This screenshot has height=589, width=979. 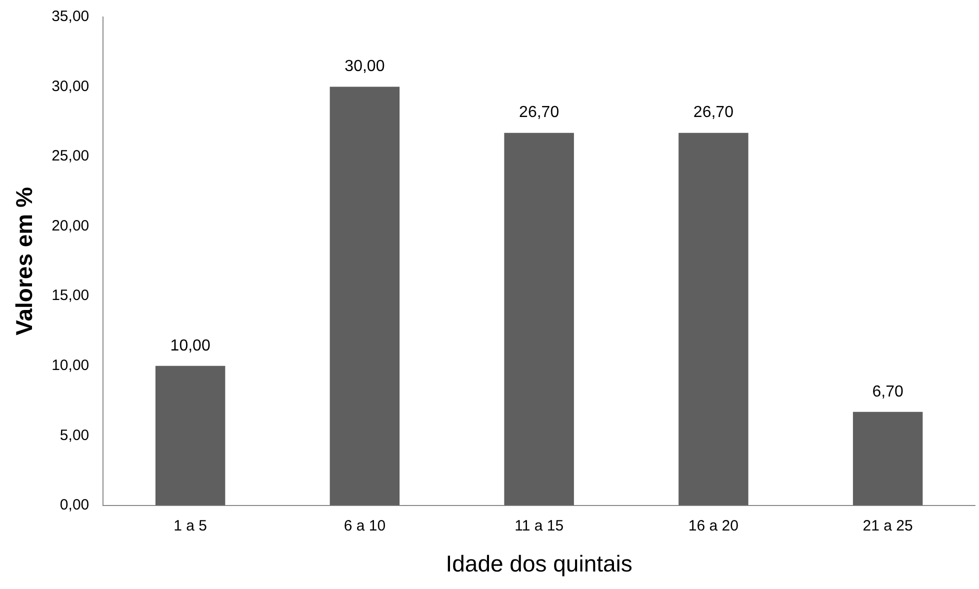 What do you see at coordinates (191, 526) in the screenshot?
I see `x-tick-label: 1 a 5` at bounding box center [191, 526].